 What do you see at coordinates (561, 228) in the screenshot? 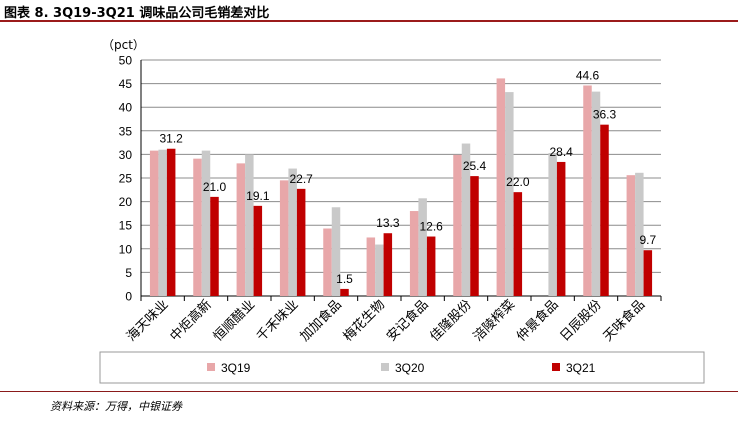
I see `bar-3Q21-仲景食品` at bounding box center [561, 228].